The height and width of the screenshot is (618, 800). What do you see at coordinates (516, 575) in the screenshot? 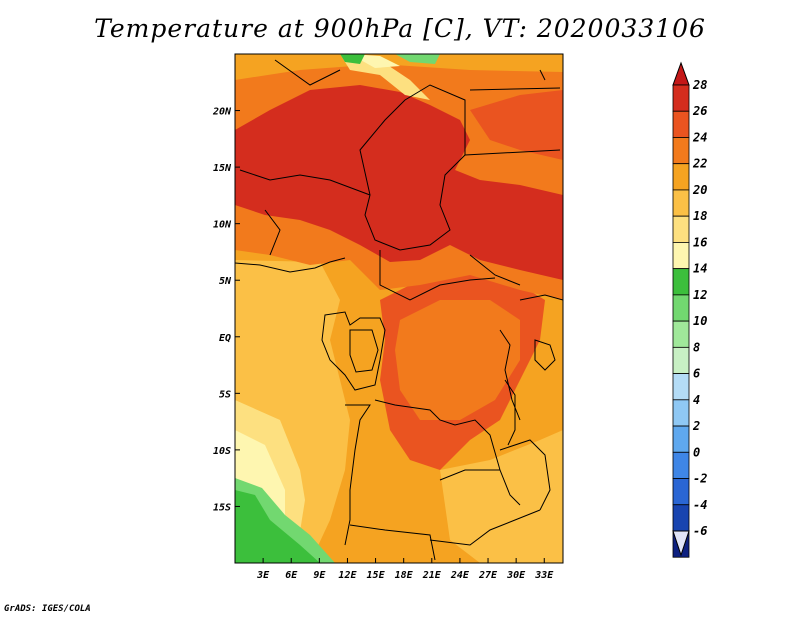
I see `lon-tick-label: 30E` at bounding box center [516, 575].